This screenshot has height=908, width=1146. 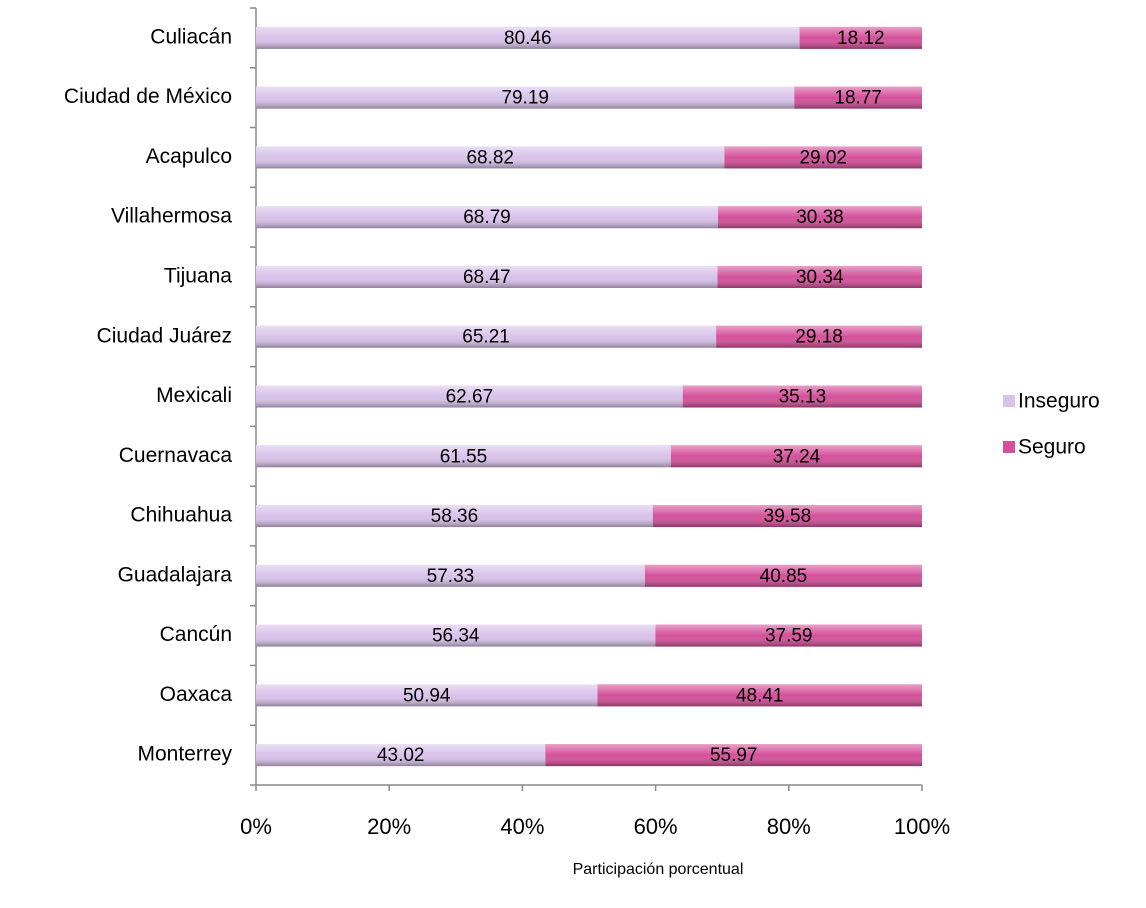 I want to click on data-label: 37.24, so click(x=797, y=456).